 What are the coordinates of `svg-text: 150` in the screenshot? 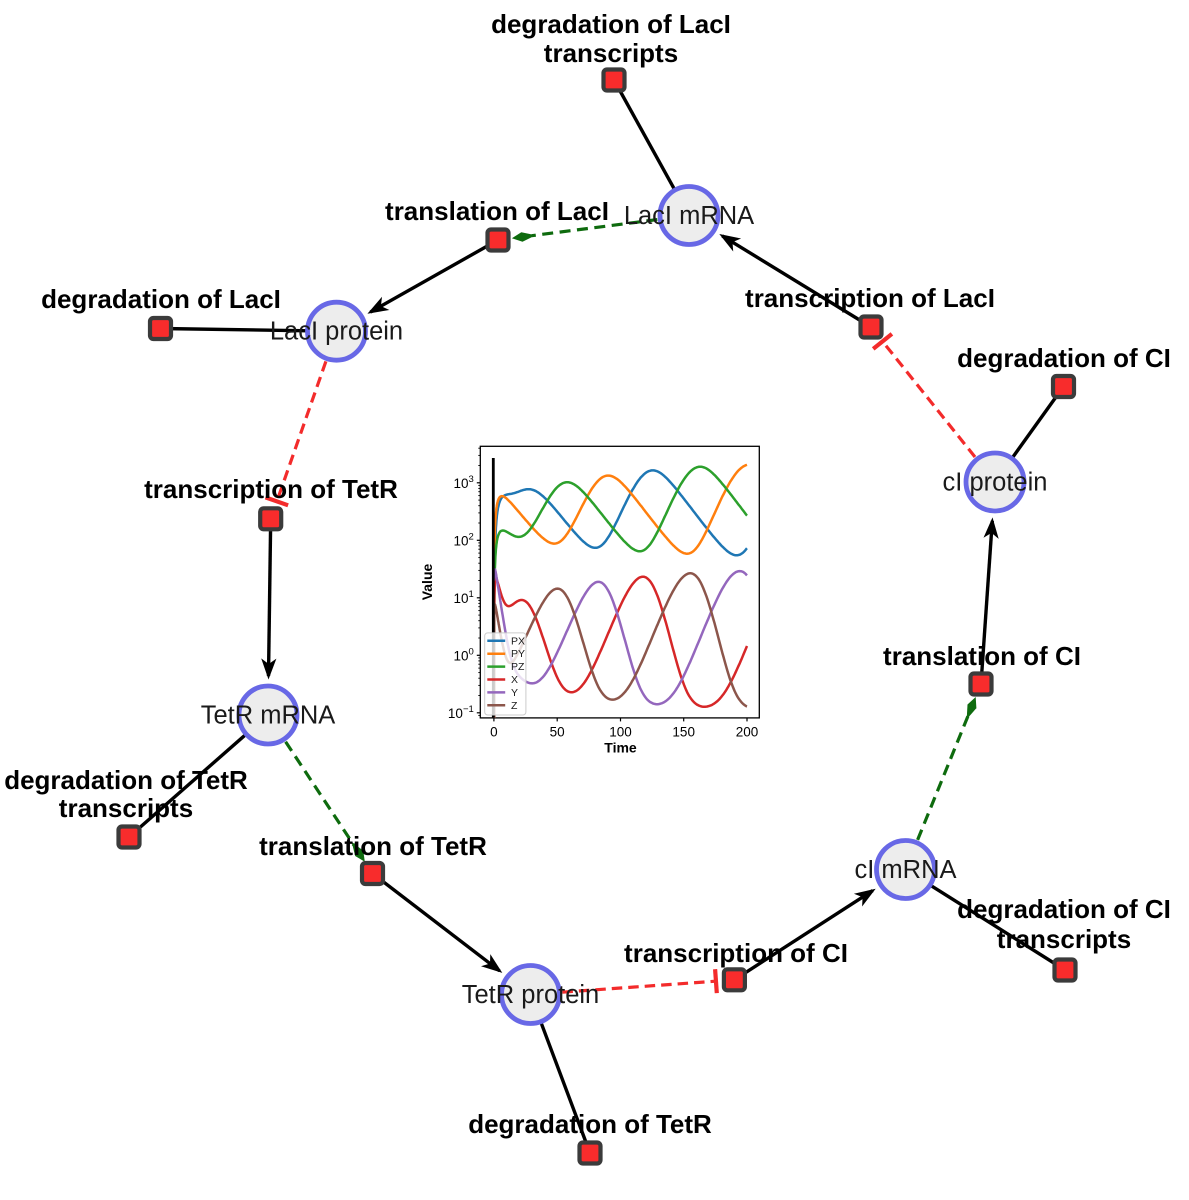 It's located at (683, 731).